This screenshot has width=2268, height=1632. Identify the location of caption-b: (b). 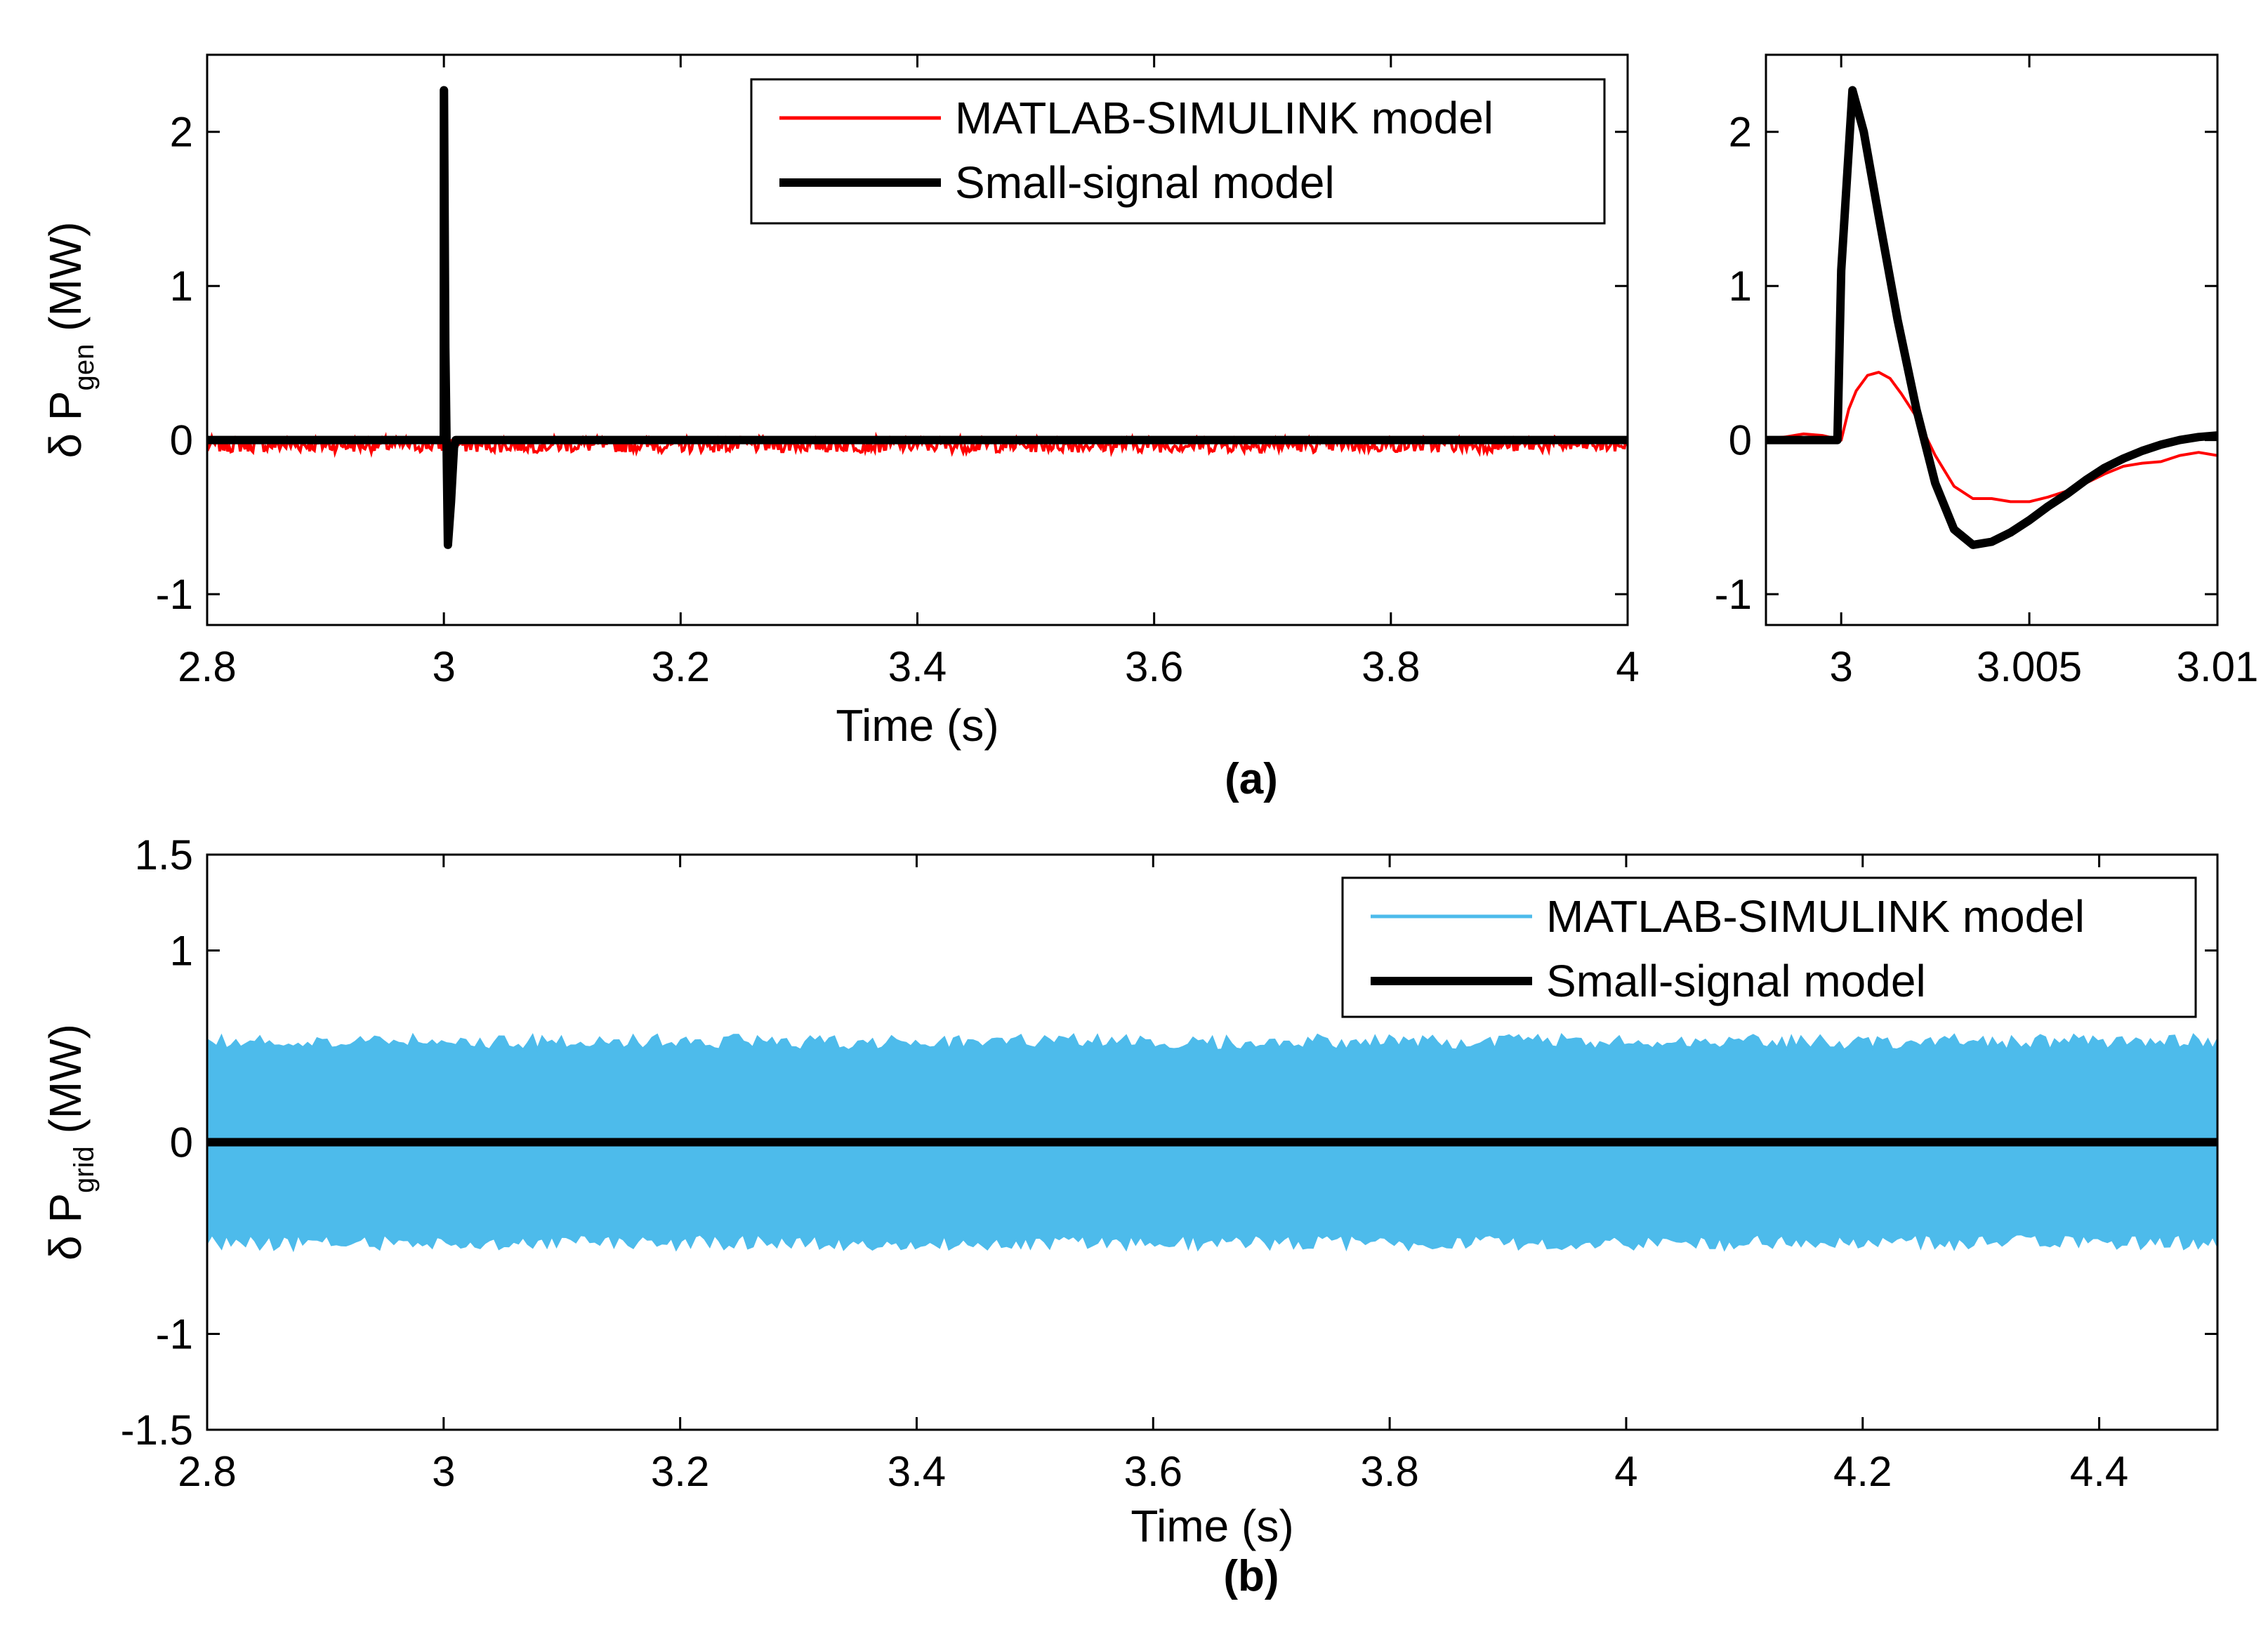
(1251, 1576).